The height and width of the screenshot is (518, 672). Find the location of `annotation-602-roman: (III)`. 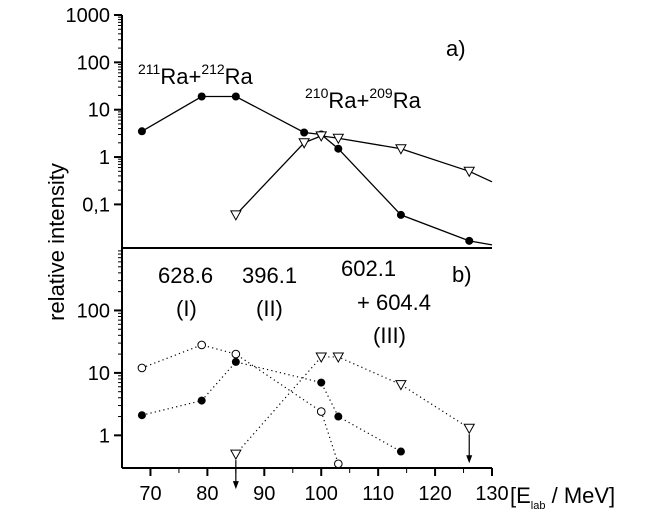

annotation-602-roman: (III) is located at coordinates (389, 335).